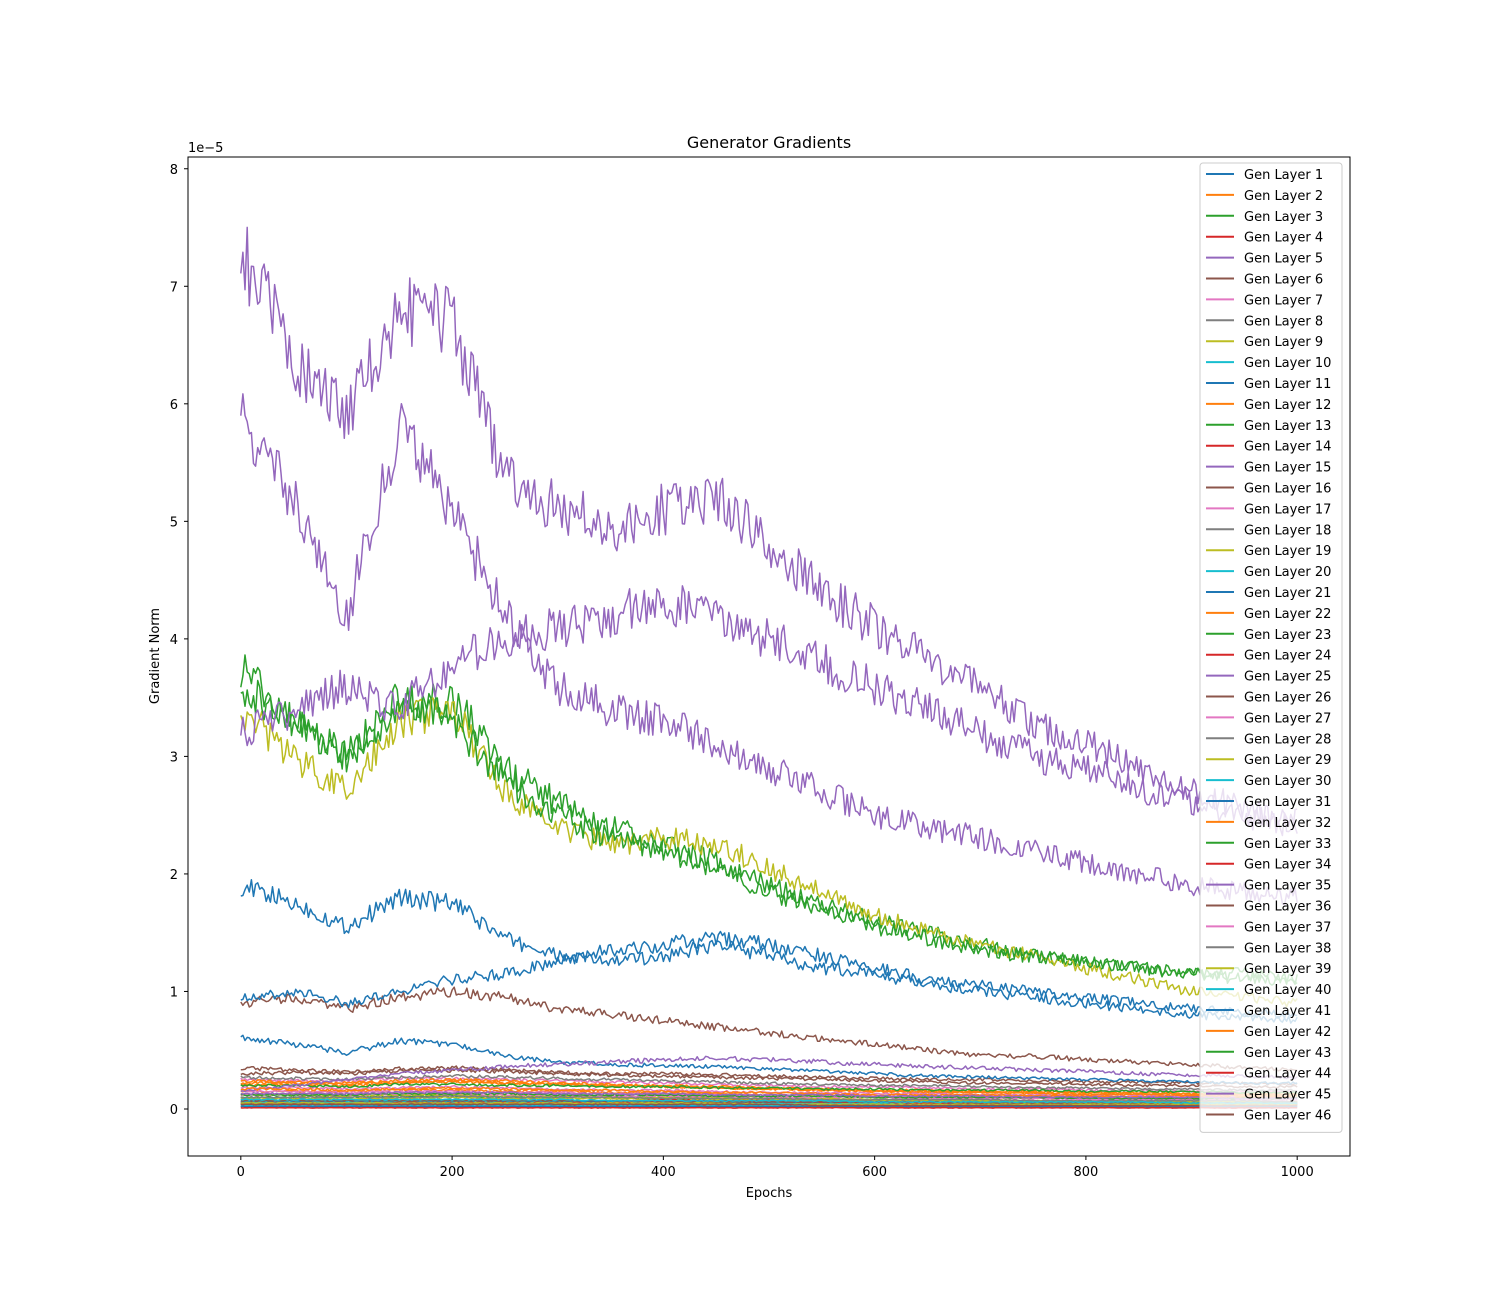 The width and height of the screenshot is (1500, 1300). I want to click on legend-label: Gen Layer 38, so click(1287, 948).